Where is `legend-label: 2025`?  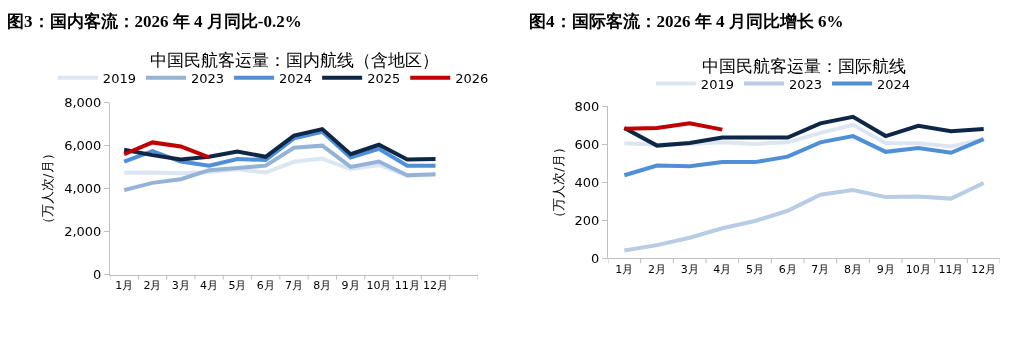 legend-label: 2025 is located at coordinates (384, 78).